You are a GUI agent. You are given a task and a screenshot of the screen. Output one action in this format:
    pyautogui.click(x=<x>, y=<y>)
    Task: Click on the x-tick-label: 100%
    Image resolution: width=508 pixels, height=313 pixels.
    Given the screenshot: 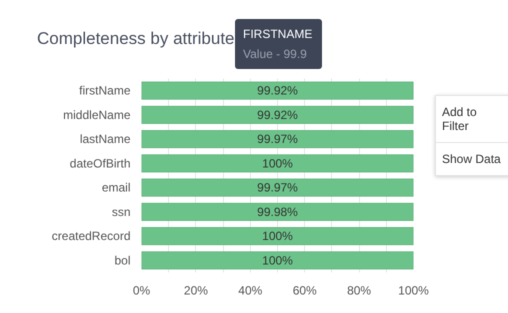 What is the action you would take?
    pyautogui.click(x=414, y=291)
    